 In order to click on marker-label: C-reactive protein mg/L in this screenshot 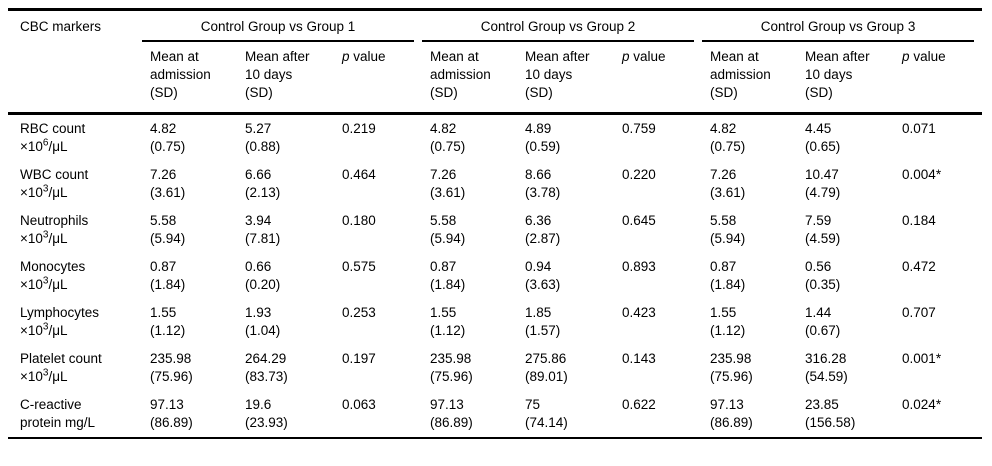, I will do `click(64, 414)`.